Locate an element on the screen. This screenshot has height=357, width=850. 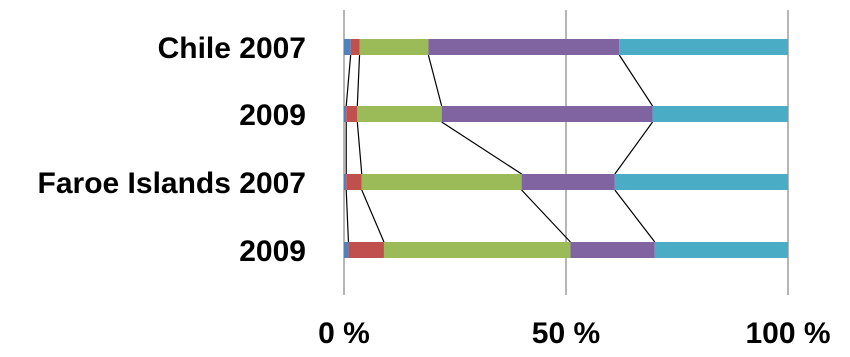
bar-segment-s3-c0 is located at coordinates (524, 47).